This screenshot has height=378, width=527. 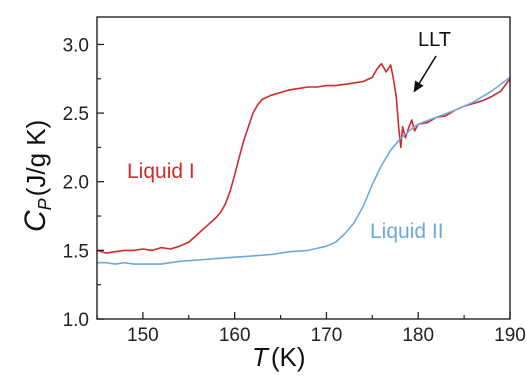 I want to click on llt-arrow, so click(x=427, y=69).